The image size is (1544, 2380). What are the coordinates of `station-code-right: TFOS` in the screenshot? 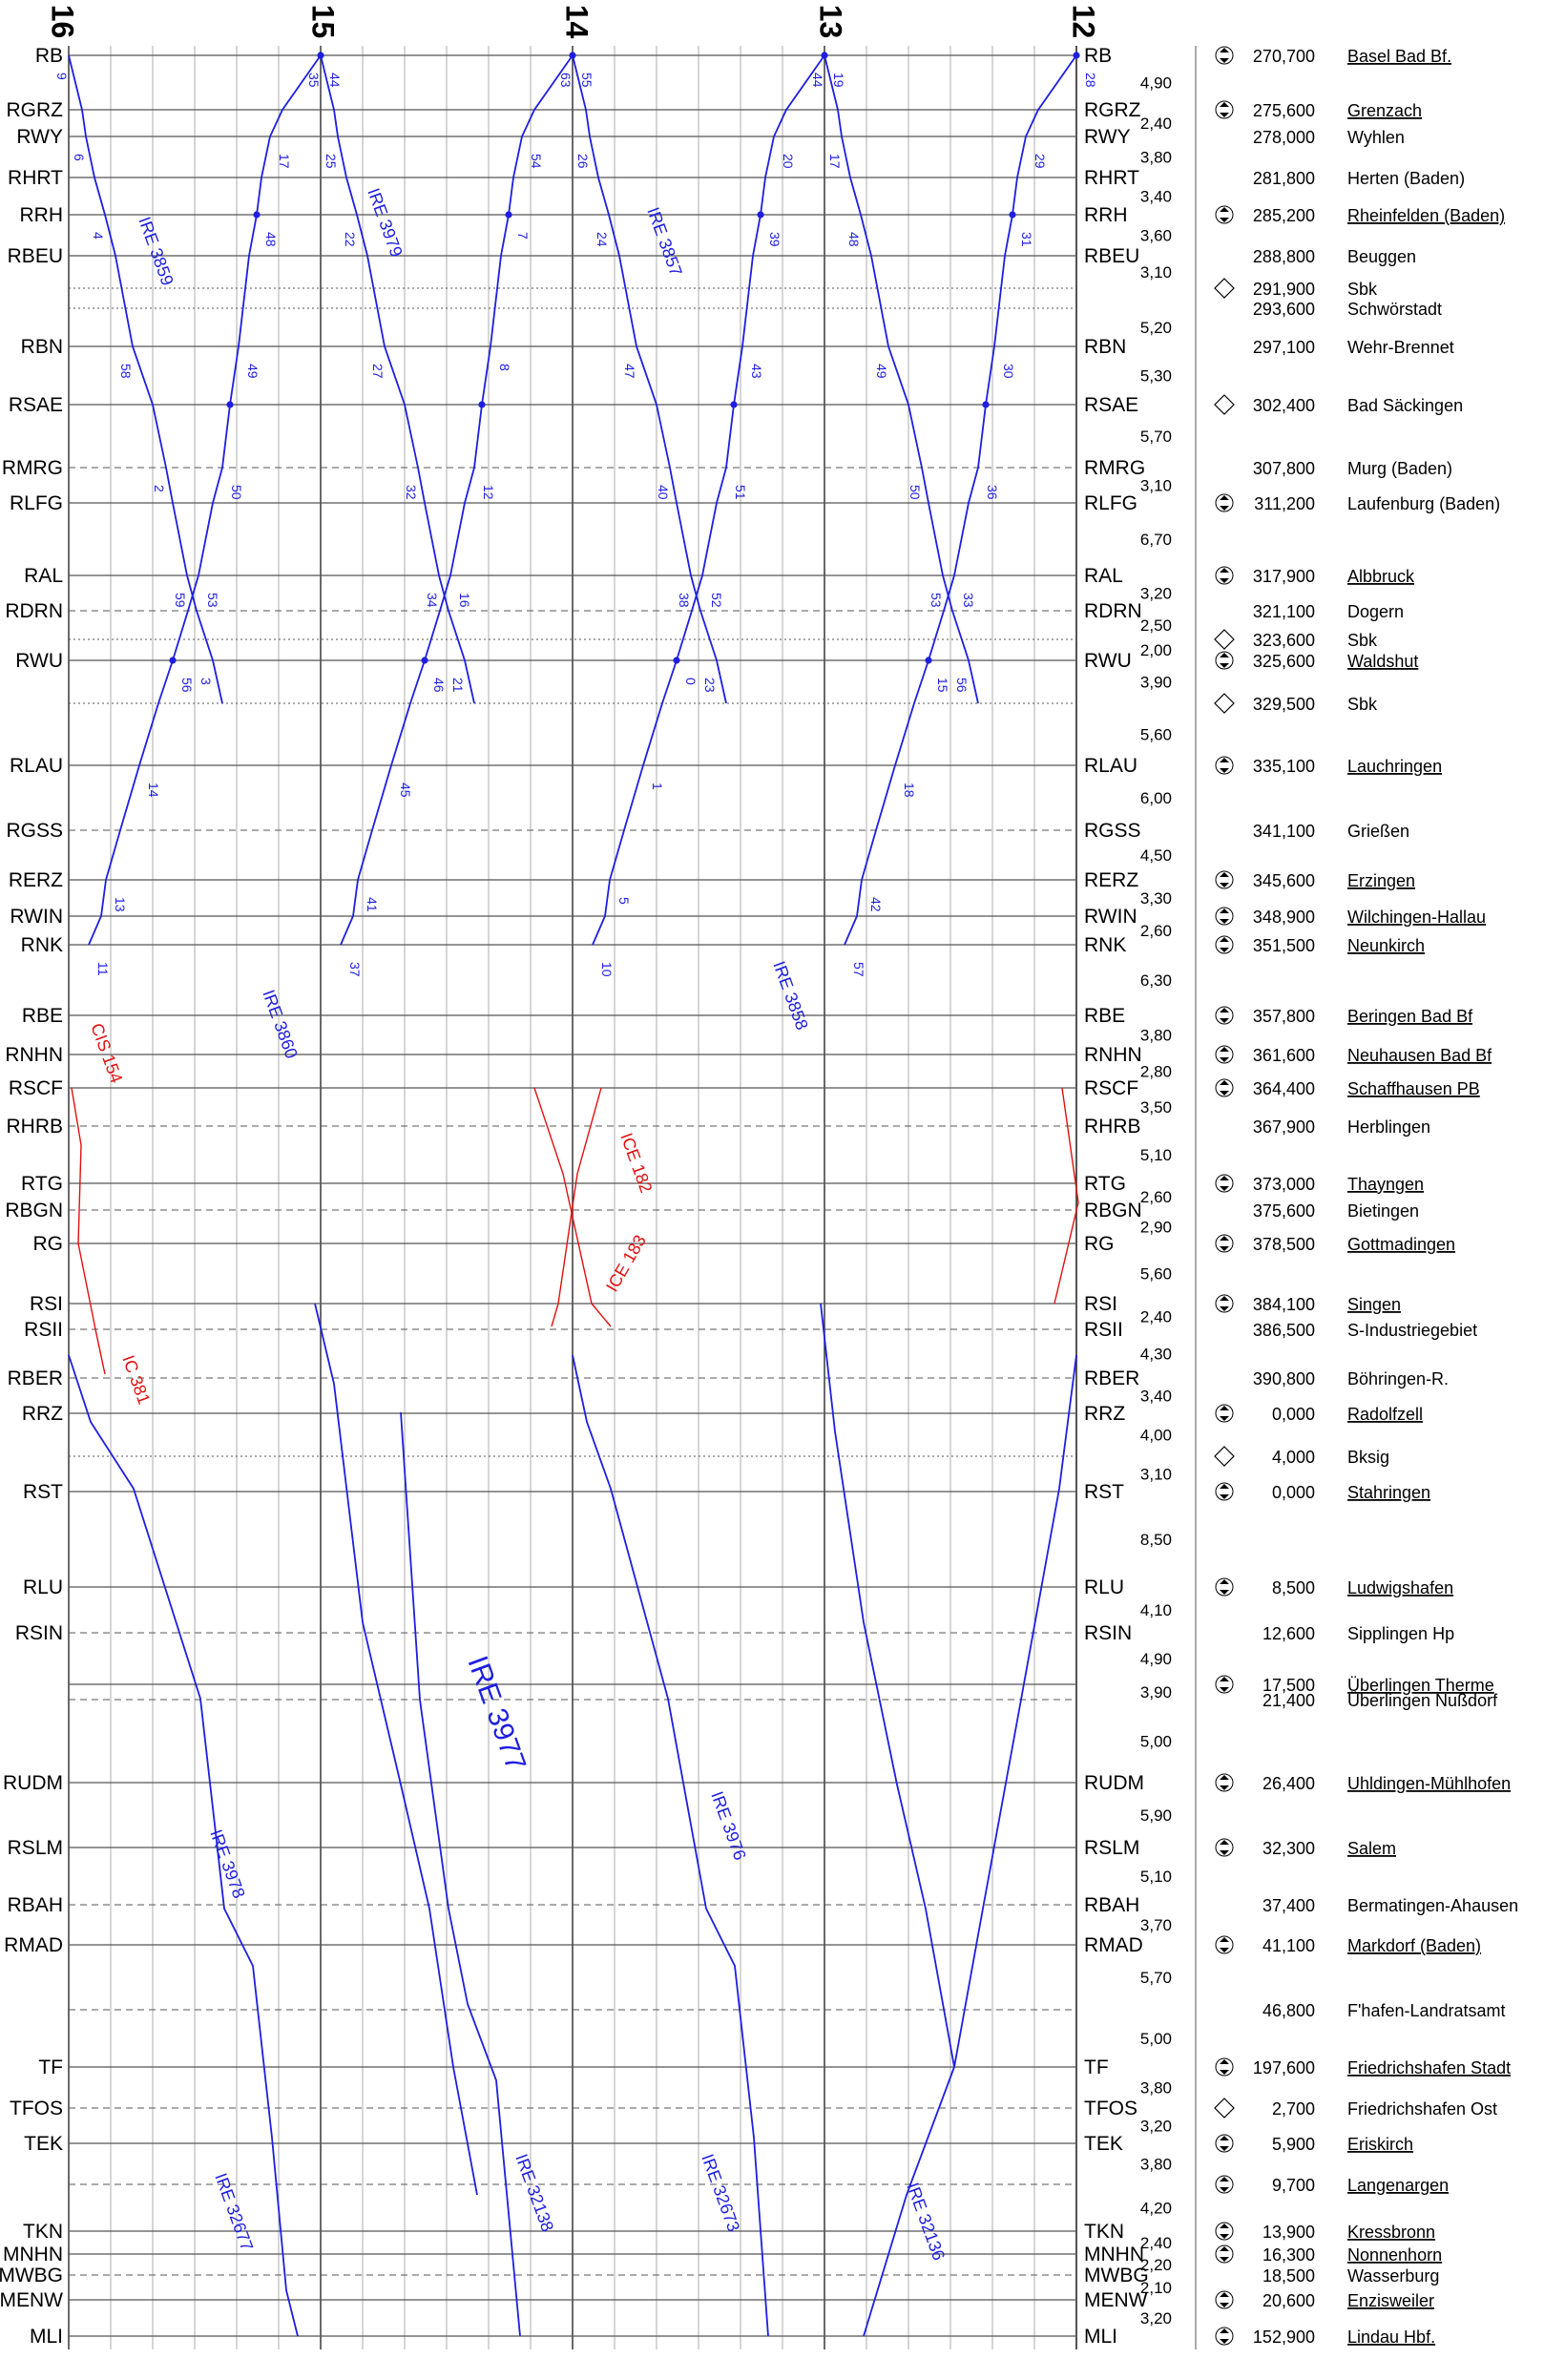 It's located at (1110, 2108).